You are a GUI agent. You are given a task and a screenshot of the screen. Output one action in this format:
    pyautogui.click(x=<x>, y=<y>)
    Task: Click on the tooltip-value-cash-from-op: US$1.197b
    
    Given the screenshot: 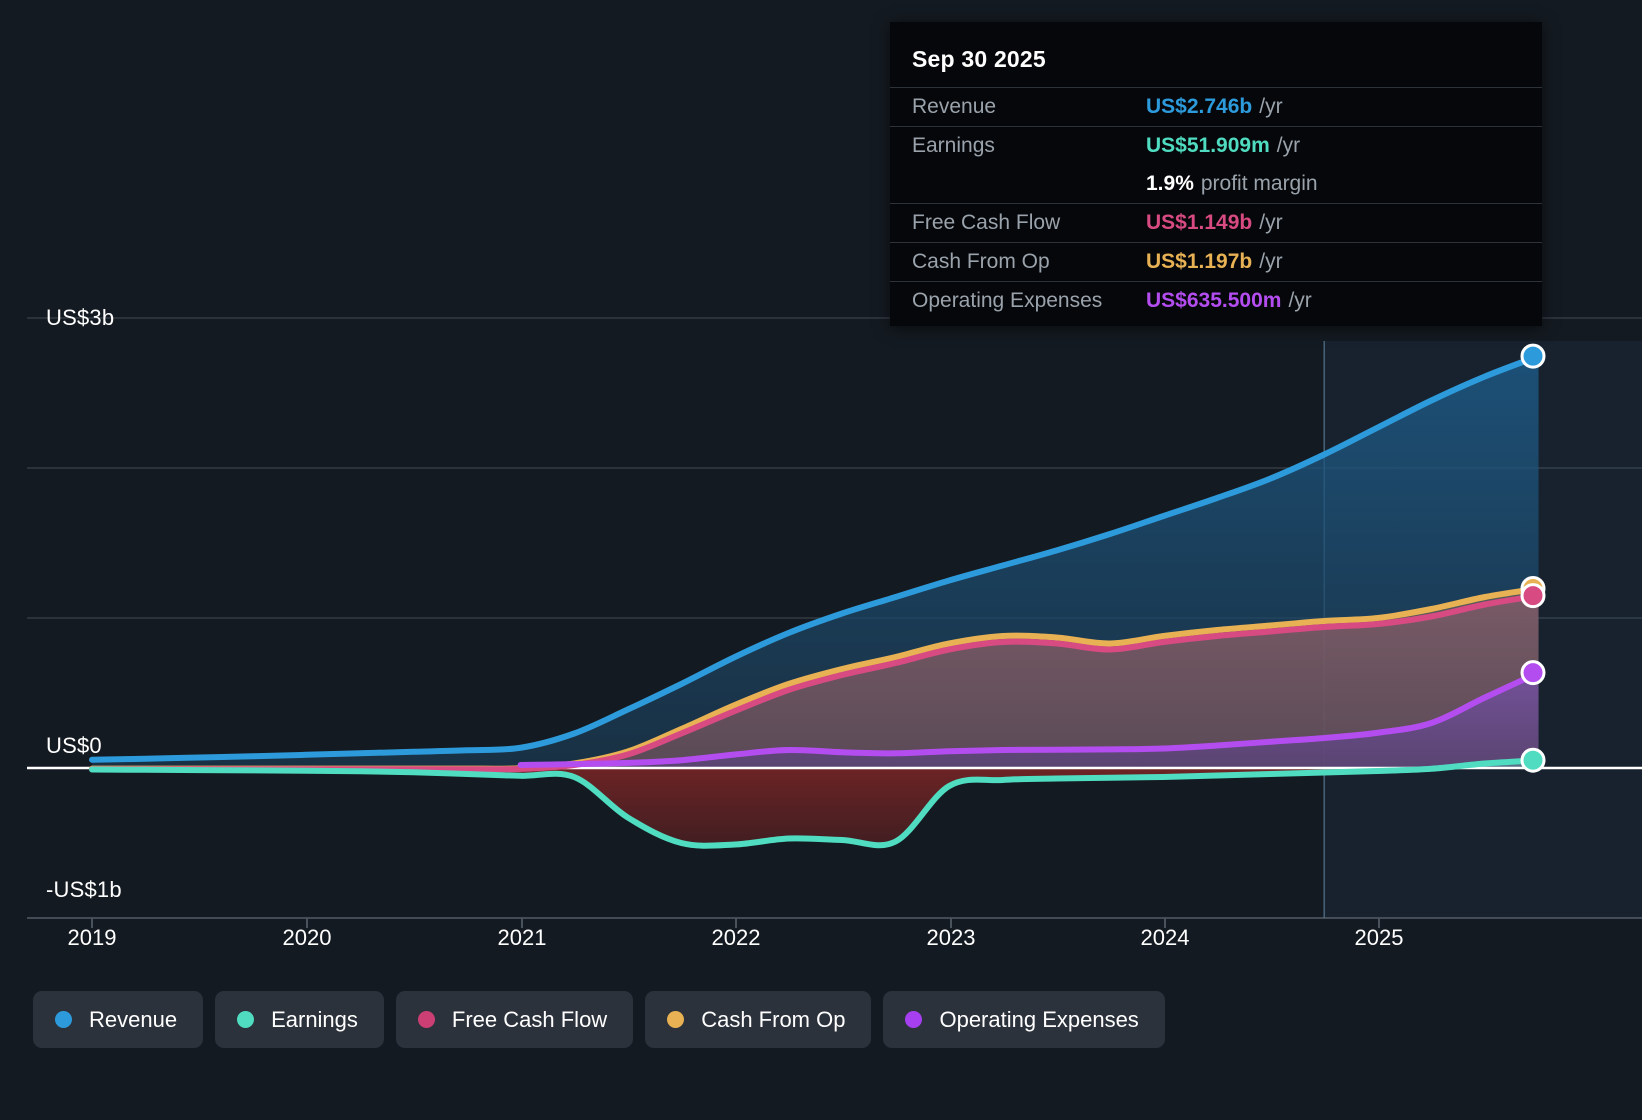 What is the action you would take?
    pyautogui.click(x=1199, y=261)
    